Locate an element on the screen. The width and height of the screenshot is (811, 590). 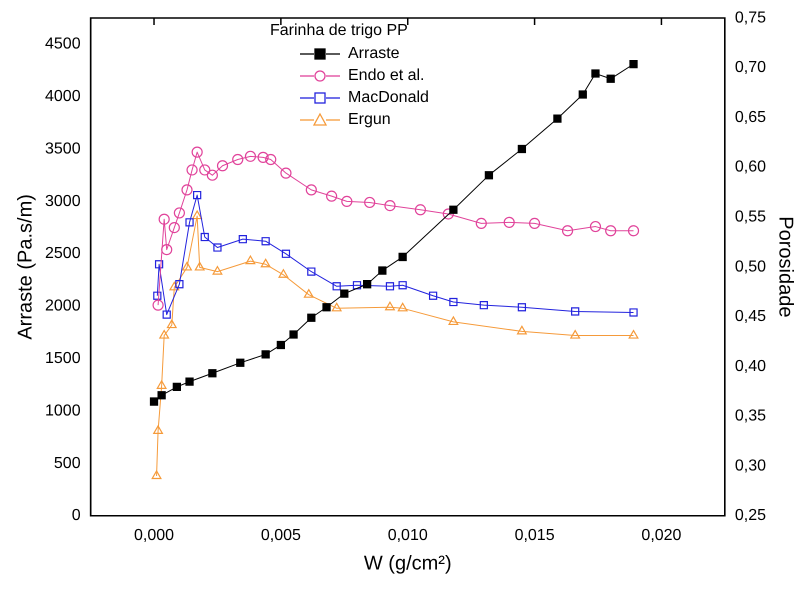
legend-label: Endo et al. is located at coordinates (386, 76).